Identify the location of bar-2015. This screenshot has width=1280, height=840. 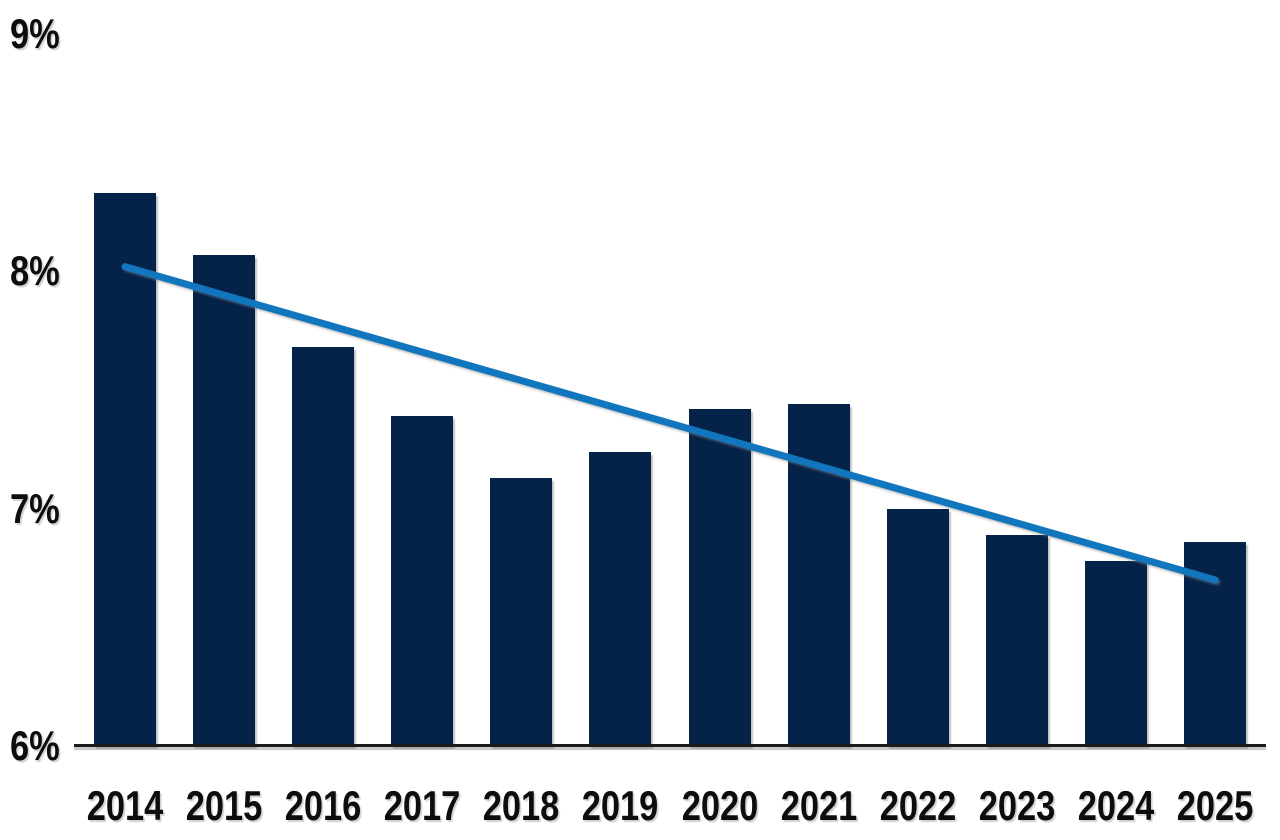
(224, 500).